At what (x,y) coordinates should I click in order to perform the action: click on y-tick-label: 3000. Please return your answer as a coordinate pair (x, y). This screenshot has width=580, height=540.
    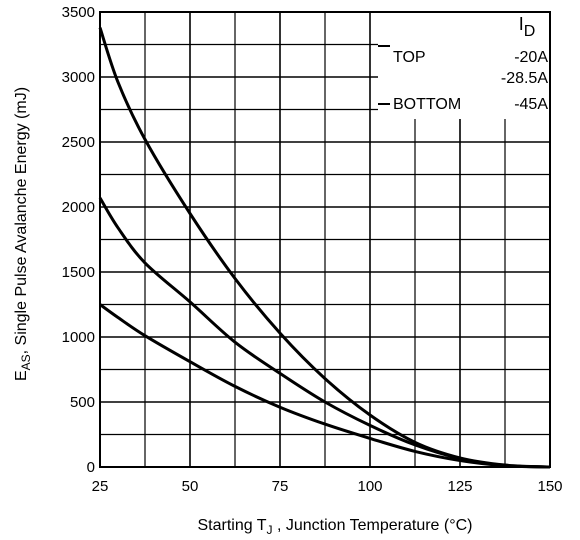
    Looking at the image, I should click on (78, 77).